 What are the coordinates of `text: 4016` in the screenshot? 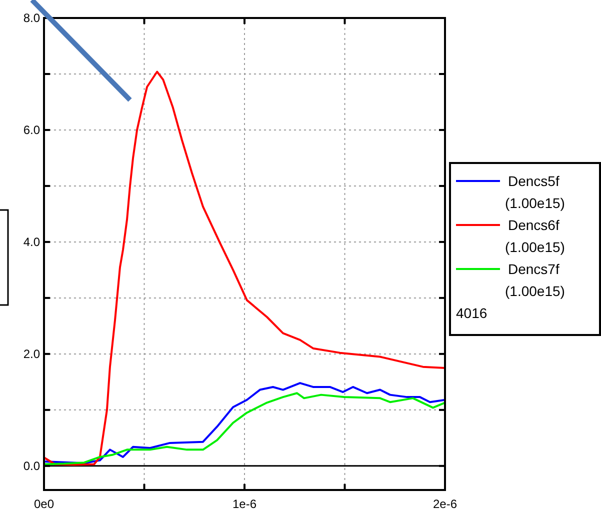 It's located at (472, 313).